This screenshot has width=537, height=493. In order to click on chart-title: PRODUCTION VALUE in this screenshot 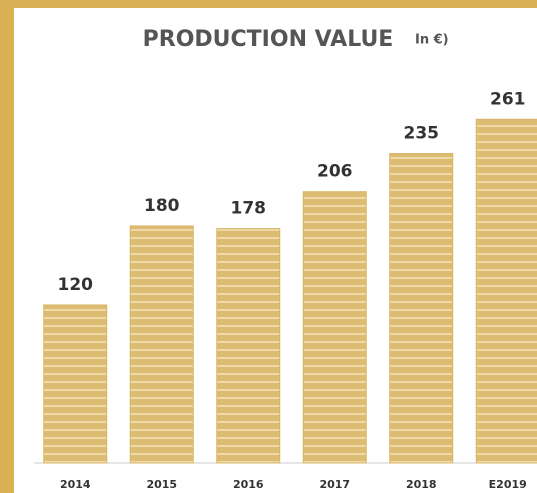, I will do `click(268, 39)`.